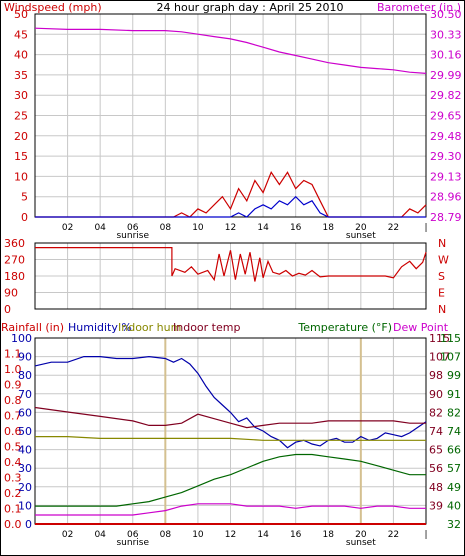 The width and height of the screenshot is (465, 556). I want to click on y-tick-label-temperature: 82, so click(454, 412).